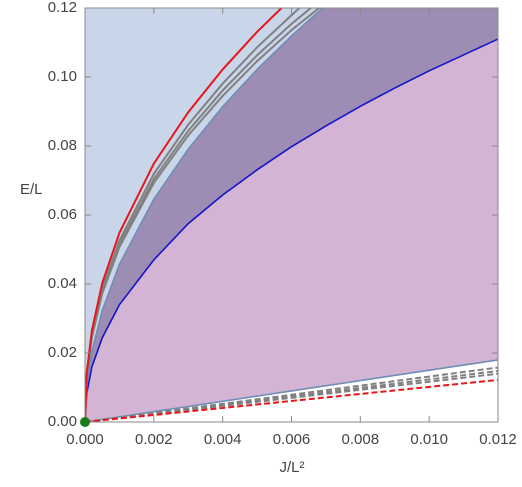 This screenshot has width=522, height=487. What do you see at coordinates (85, 422) in the screenshot?
I see `point` at bounding box center [85, 422].